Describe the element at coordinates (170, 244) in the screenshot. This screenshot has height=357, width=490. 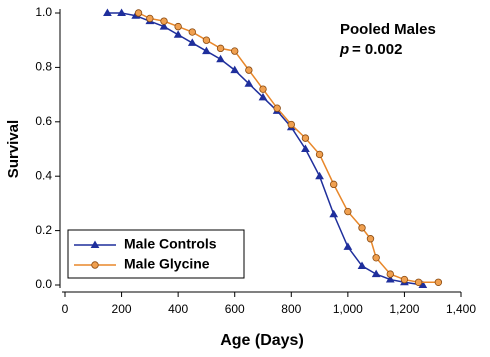
I see `legend-label: Male Controls` at that location.